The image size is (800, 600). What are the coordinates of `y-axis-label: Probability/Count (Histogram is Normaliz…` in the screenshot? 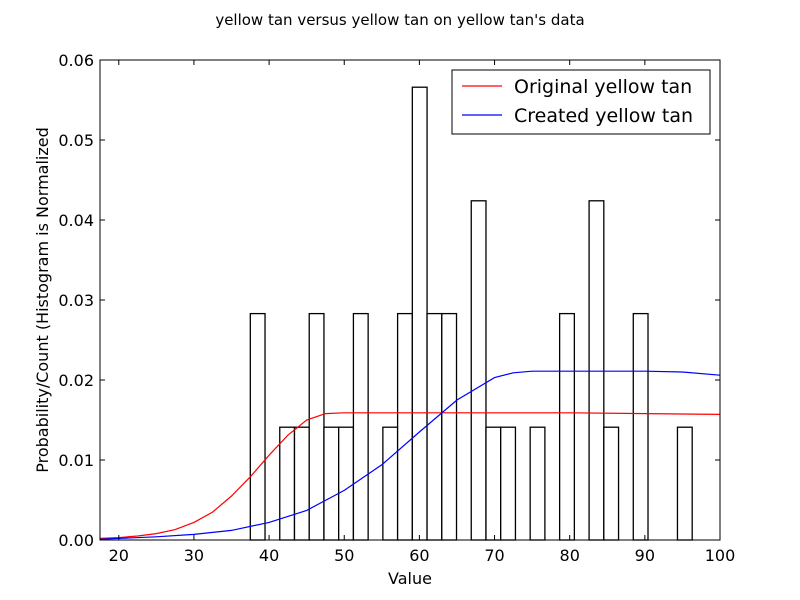 It's located at (42, 300).